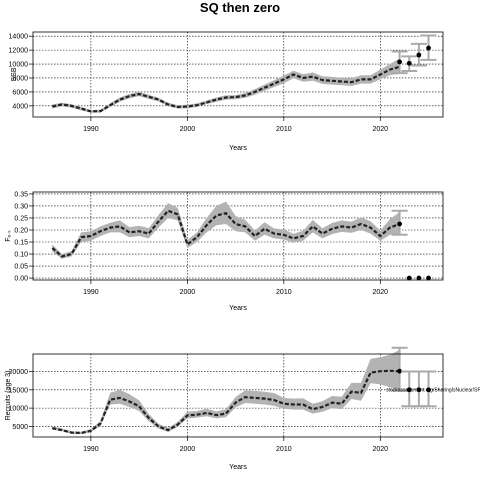 This screenshot has height=480, width=480. Describe the element at coordinates (428, 390) in the screenshot. I see `panel-recruits-projection-point-2025` at that location.